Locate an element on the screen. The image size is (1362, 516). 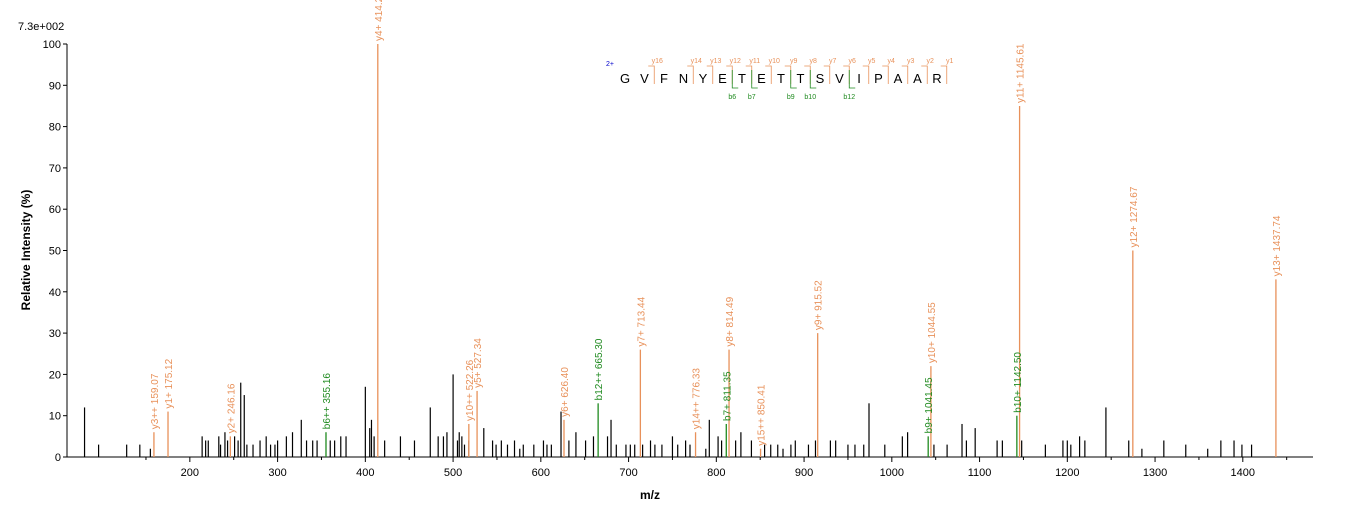
peak-label-b: b12++ 665.30 is located at coordinates (599, 369).